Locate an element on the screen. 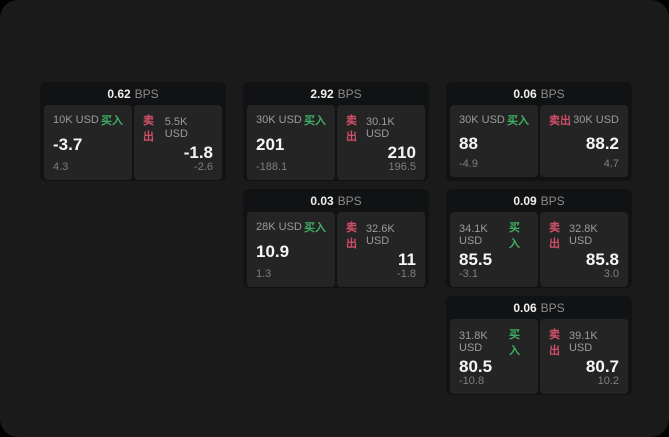  buy-amount: 28K USD is located at coordinates (279, 227).